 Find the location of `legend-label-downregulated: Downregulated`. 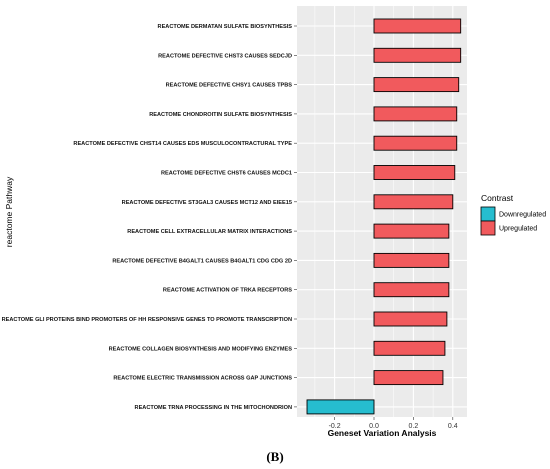

legend-label-downregulated: Downregulated is located at coordinates (522, 215).